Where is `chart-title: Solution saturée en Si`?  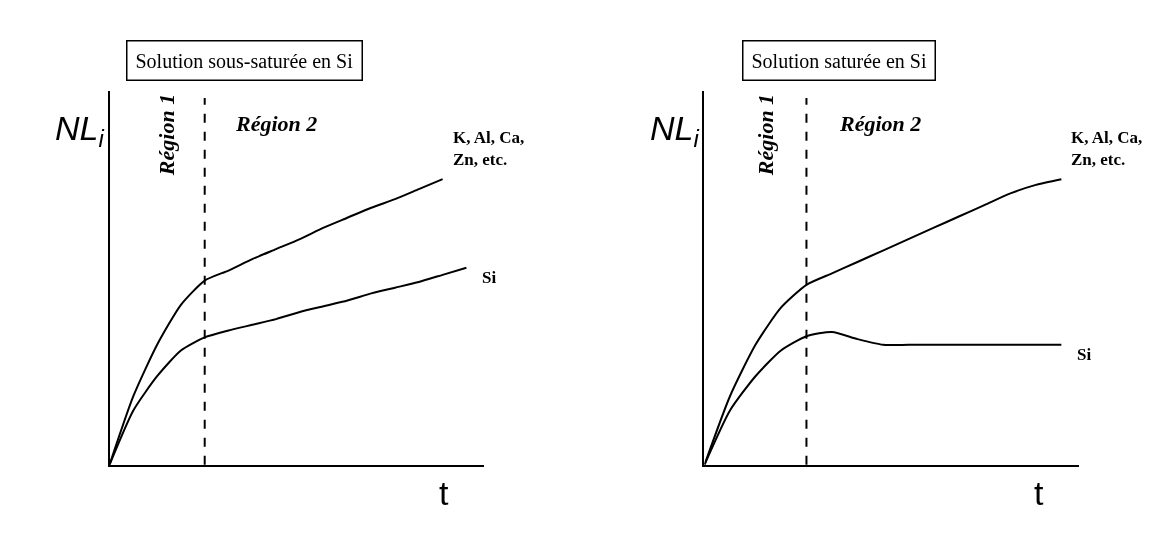 chart-title: Solution saturée en Si is located at coordinates (839, 60).